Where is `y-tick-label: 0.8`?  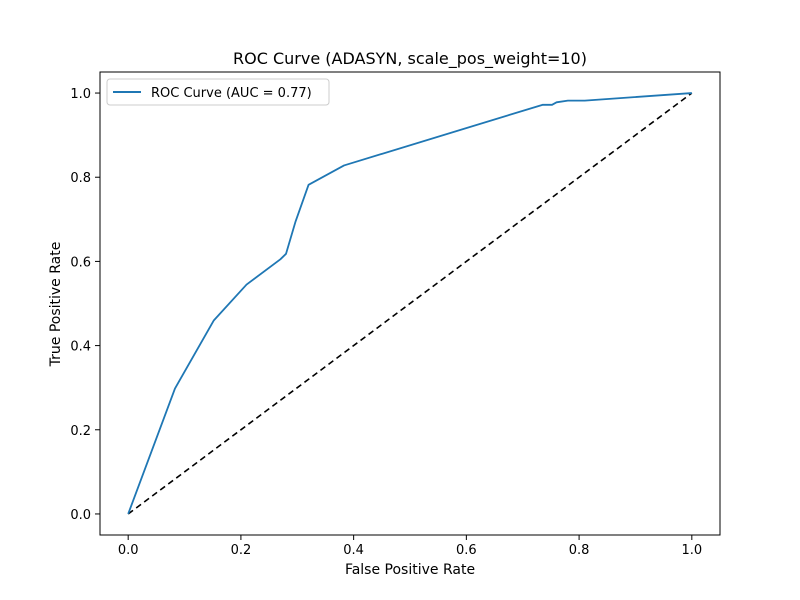
y-tick-label: 0.8 is located at coordinates (80, 178).